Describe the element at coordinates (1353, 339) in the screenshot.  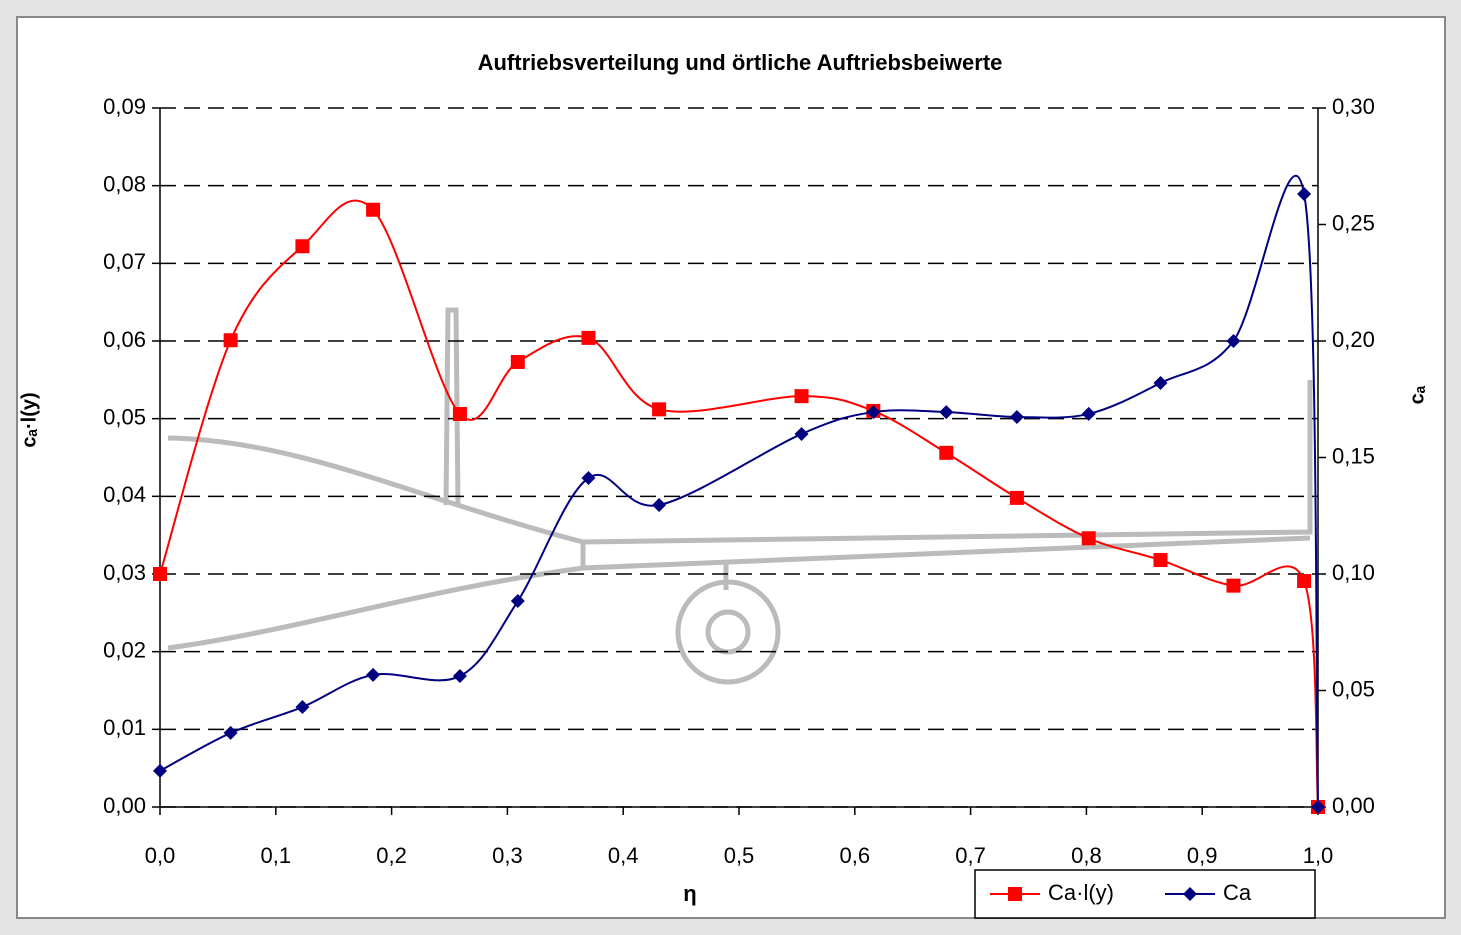
I see `y2-tick-label: 0,20` at that location.